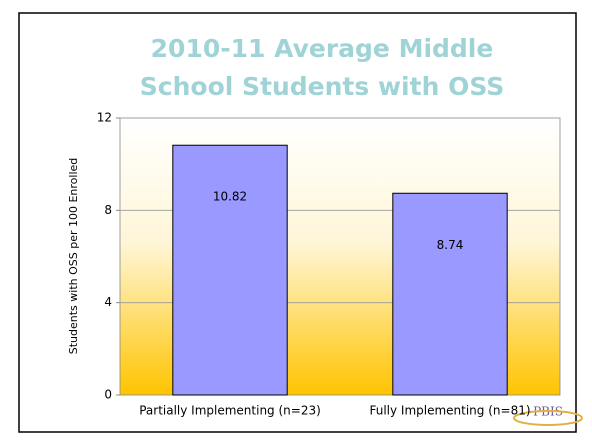  What do you see at coordinates (108, 210) in the screenshot?
I see `y-tick-label: 8` at bounding box center [108, 210].